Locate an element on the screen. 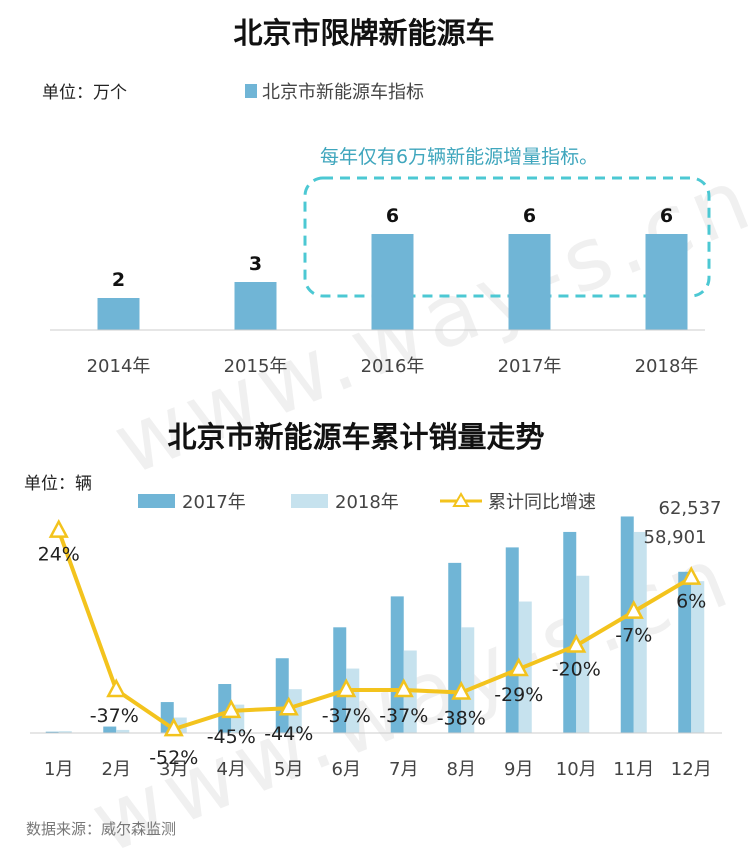 This screenshot has height=856, width=756. chart-1-unit: 单位：万个 is located at coordinates (84, 93).